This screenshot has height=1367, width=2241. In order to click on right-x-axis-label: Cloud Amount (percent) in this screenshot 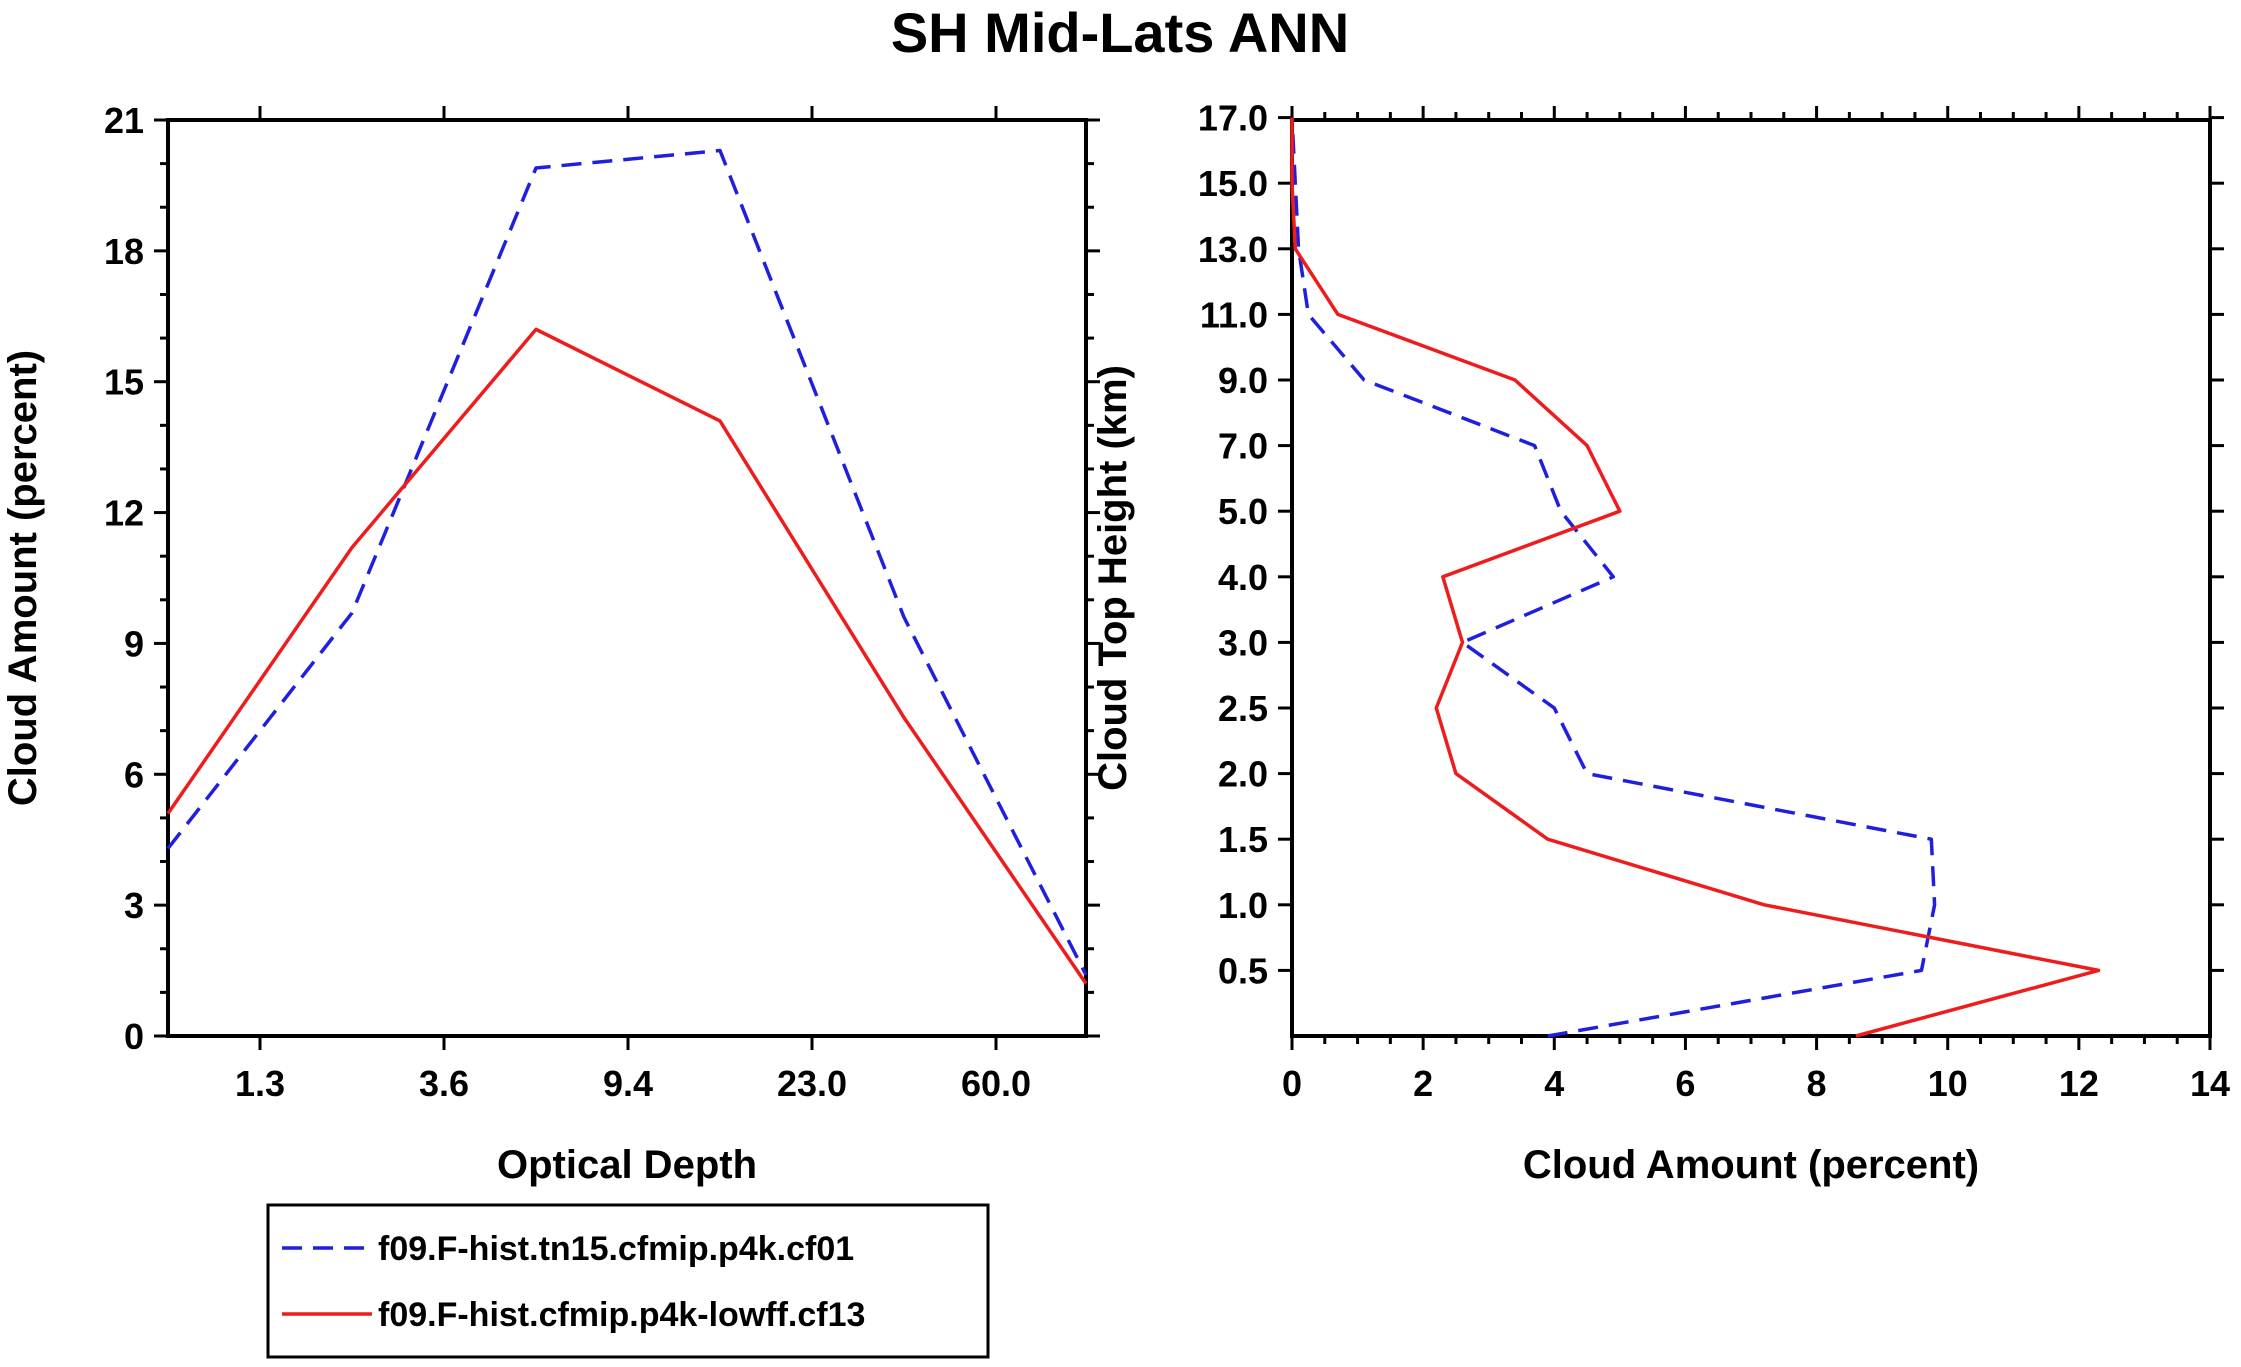, I will do `click(1751, 1165)`.